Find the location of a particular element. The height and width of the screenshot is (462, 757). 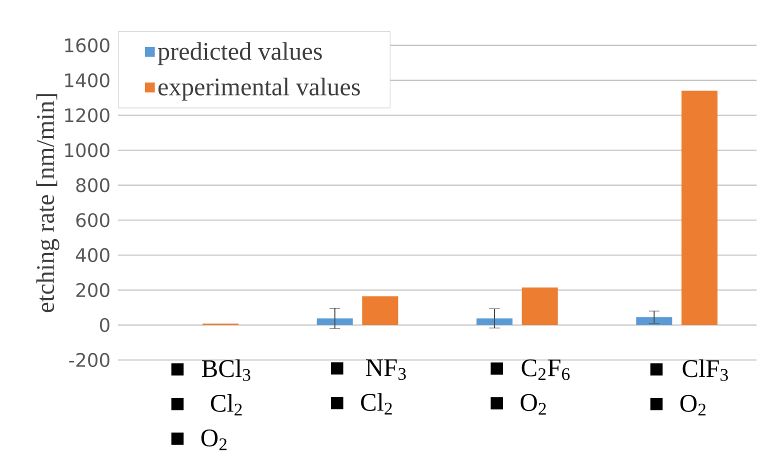

y-tick-label: 1000 is located at coordinates (87, 150).